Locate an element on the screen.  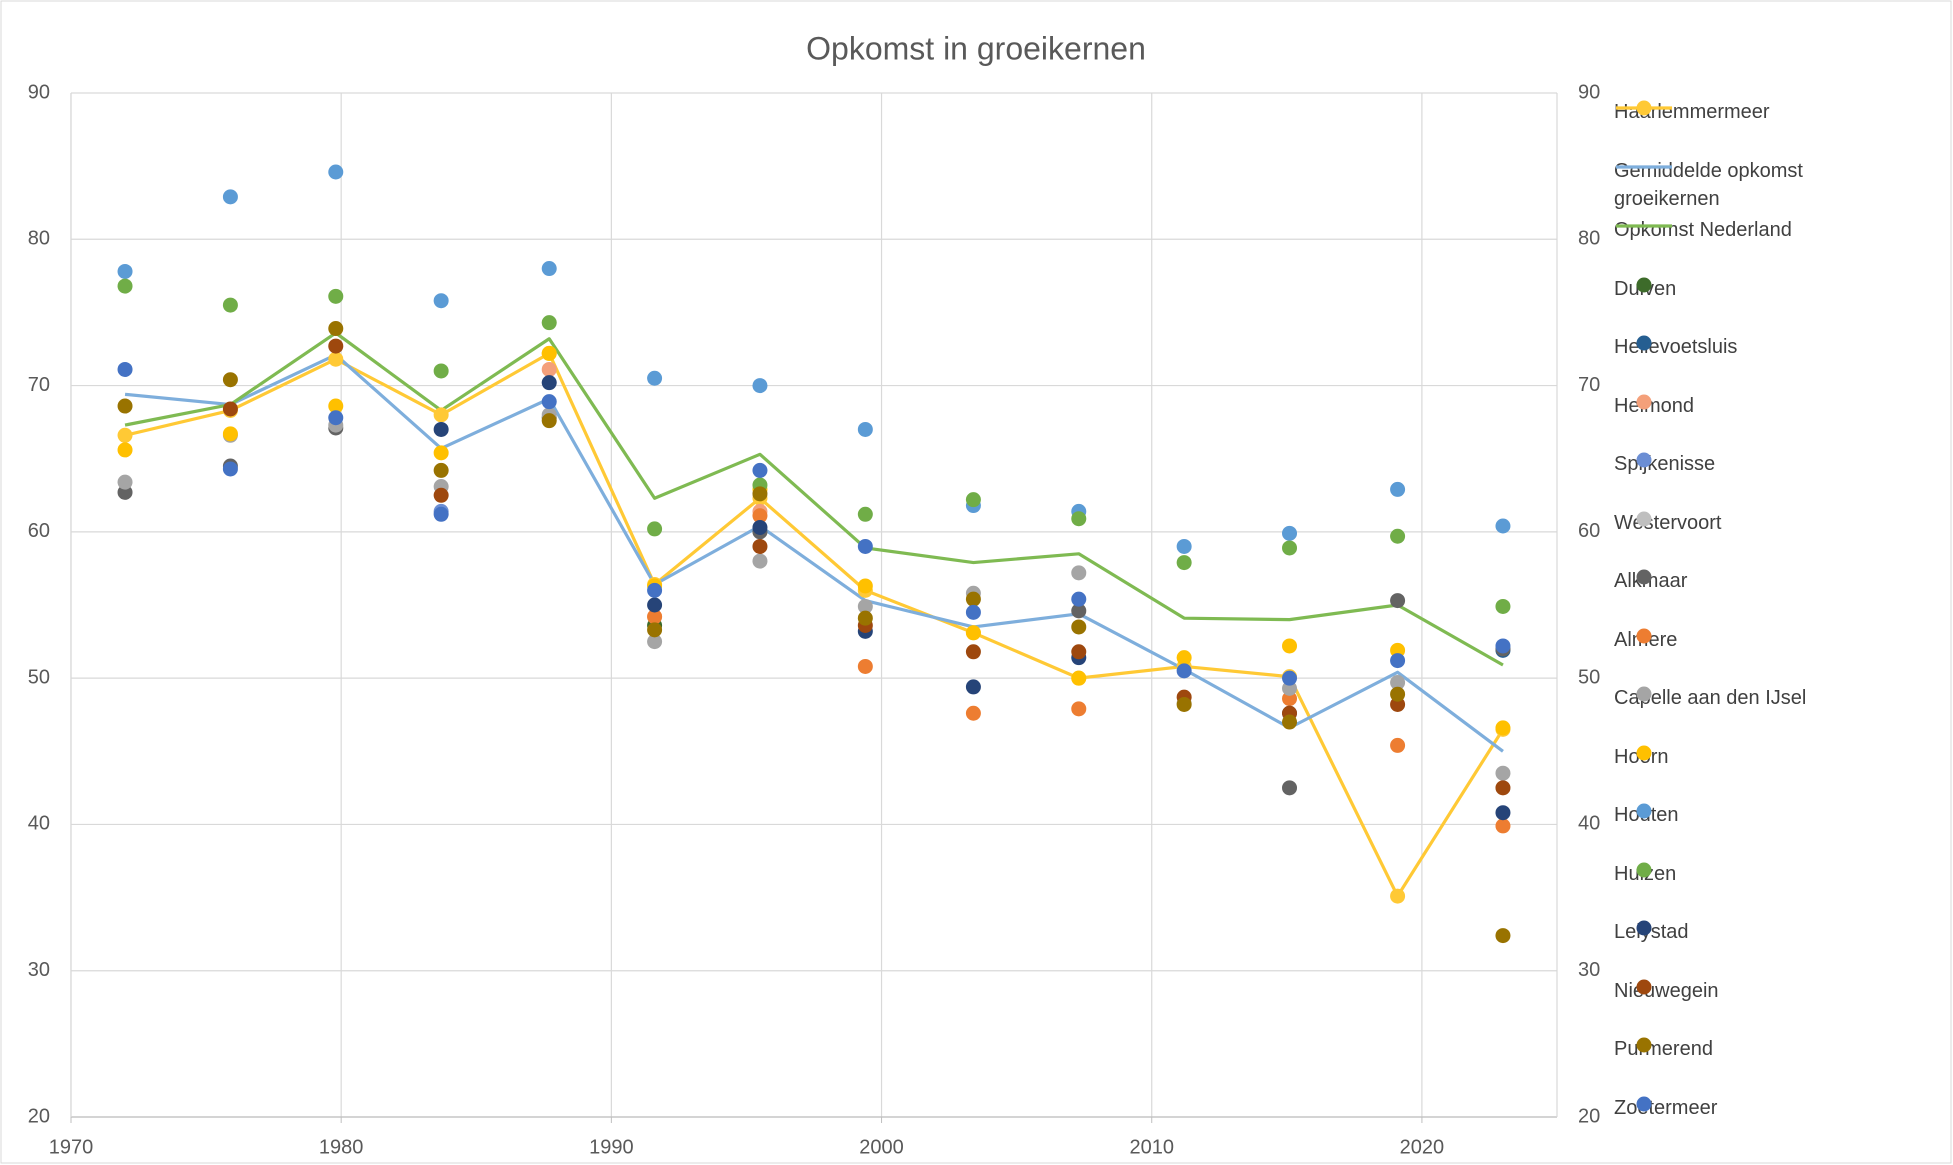
x-tick-label: 2000 is located at coordinates (881, 1147).